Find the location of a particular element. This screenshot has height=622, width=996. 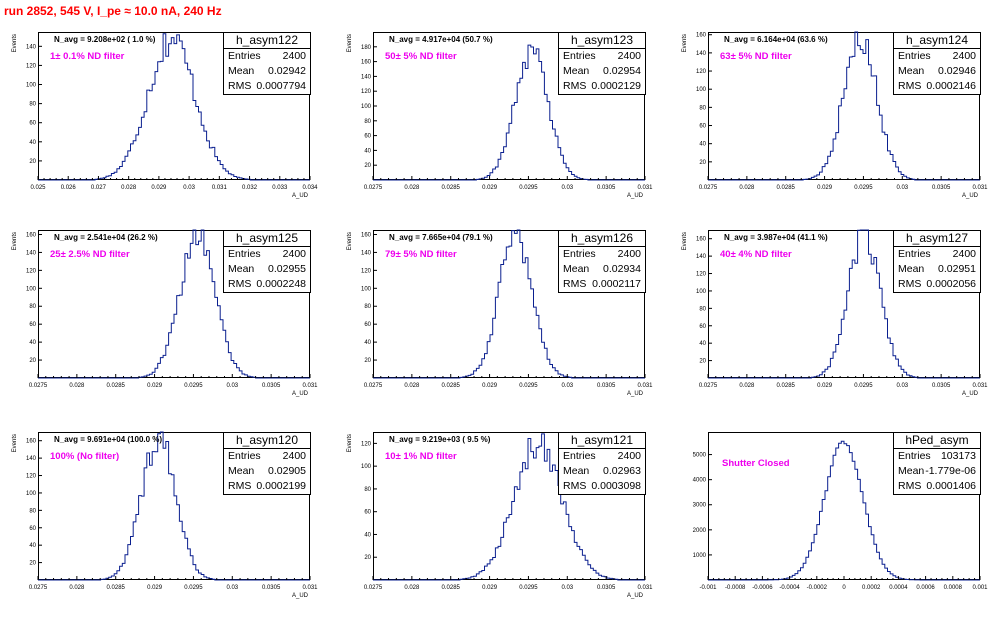

histogram-name: h_asym123 is located at coordinates (602, 41).